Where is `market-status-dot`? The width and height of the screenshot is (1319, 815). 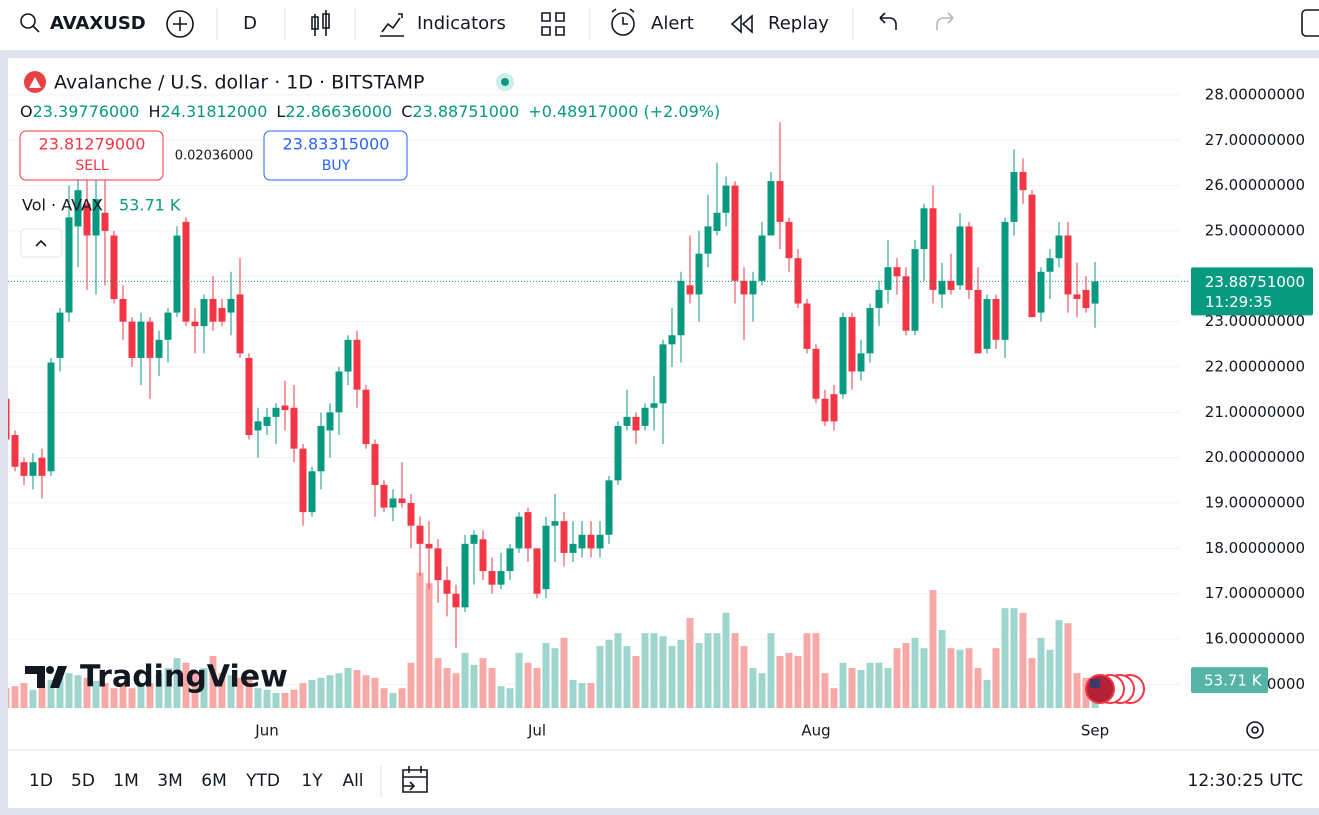
market-status-dot is located at coordinates (505, 82).